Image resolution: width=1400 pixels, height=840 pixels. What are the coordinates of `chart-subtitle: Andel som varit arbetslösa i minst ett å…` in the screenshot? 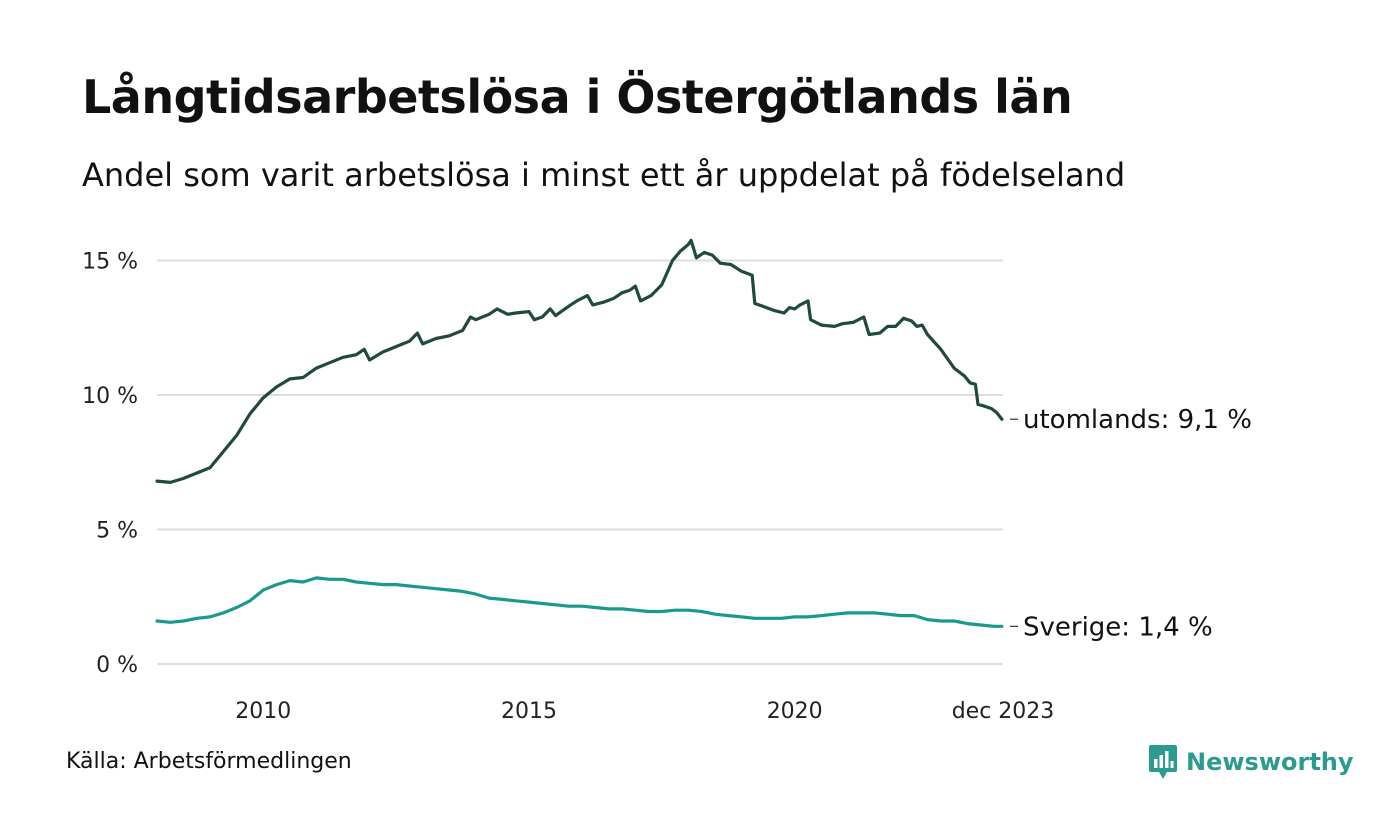 It's located at (604, 175).